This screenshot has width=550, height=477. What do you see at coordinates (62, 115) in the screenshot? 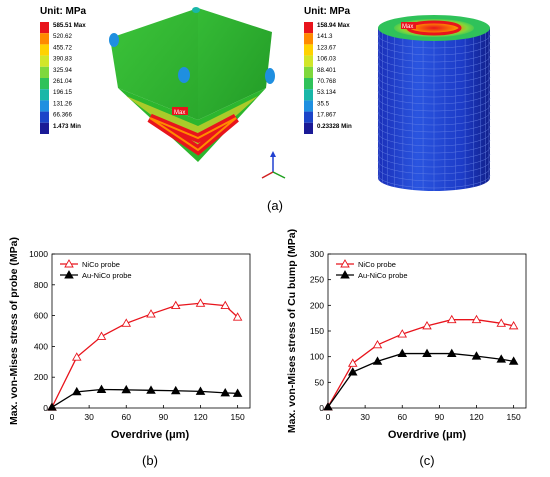
I see `left-legend-label: 66.366` at bounding box center [62, 115].